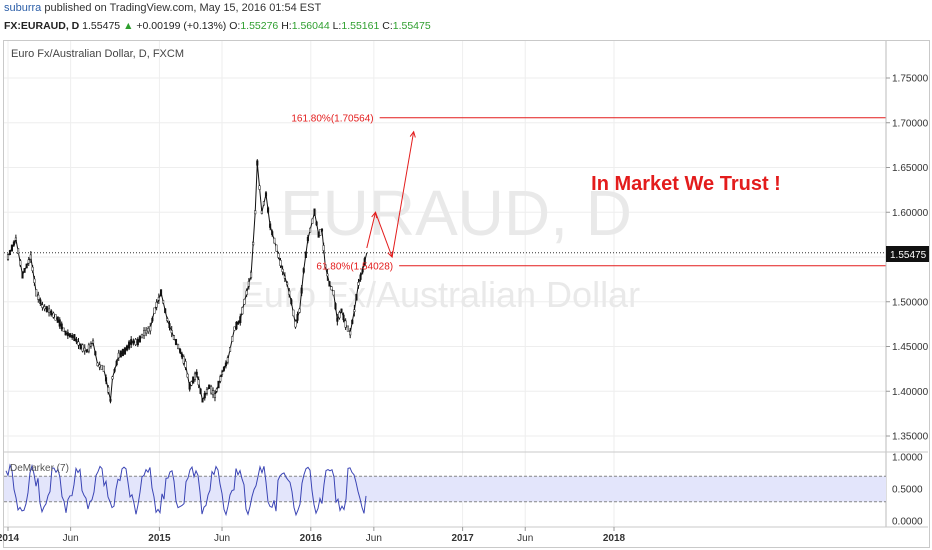 The image size is (932, 550). Describe the element at coordinates (910, 213) in the screenshot. I see `y-tick-label: 1.60000` at that location.